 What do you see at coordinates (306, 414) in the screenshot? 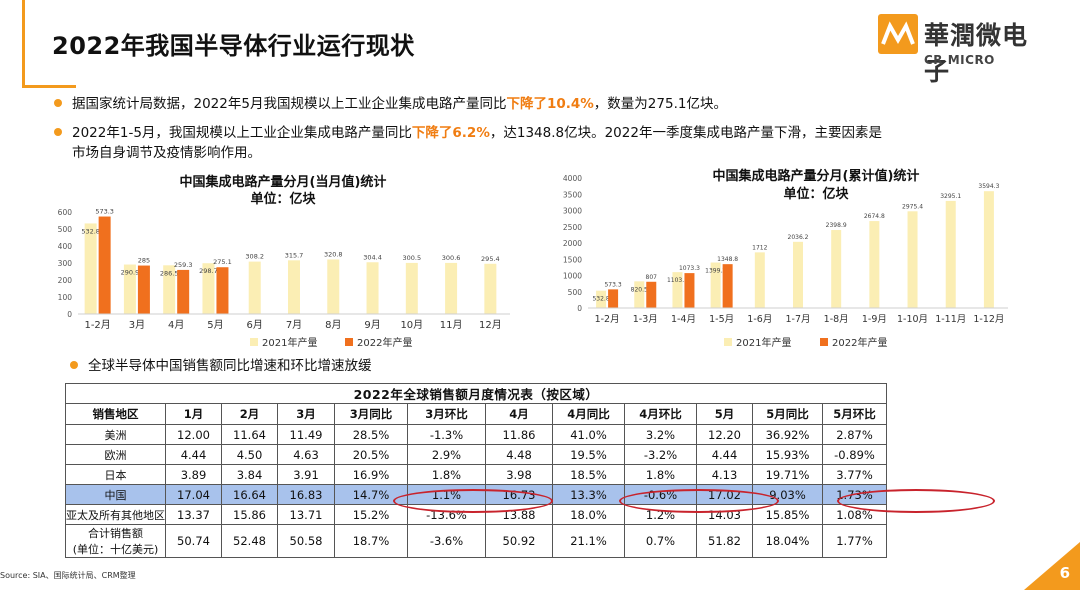
I see `header-cell: 3月` at bounding box center [306, 414].